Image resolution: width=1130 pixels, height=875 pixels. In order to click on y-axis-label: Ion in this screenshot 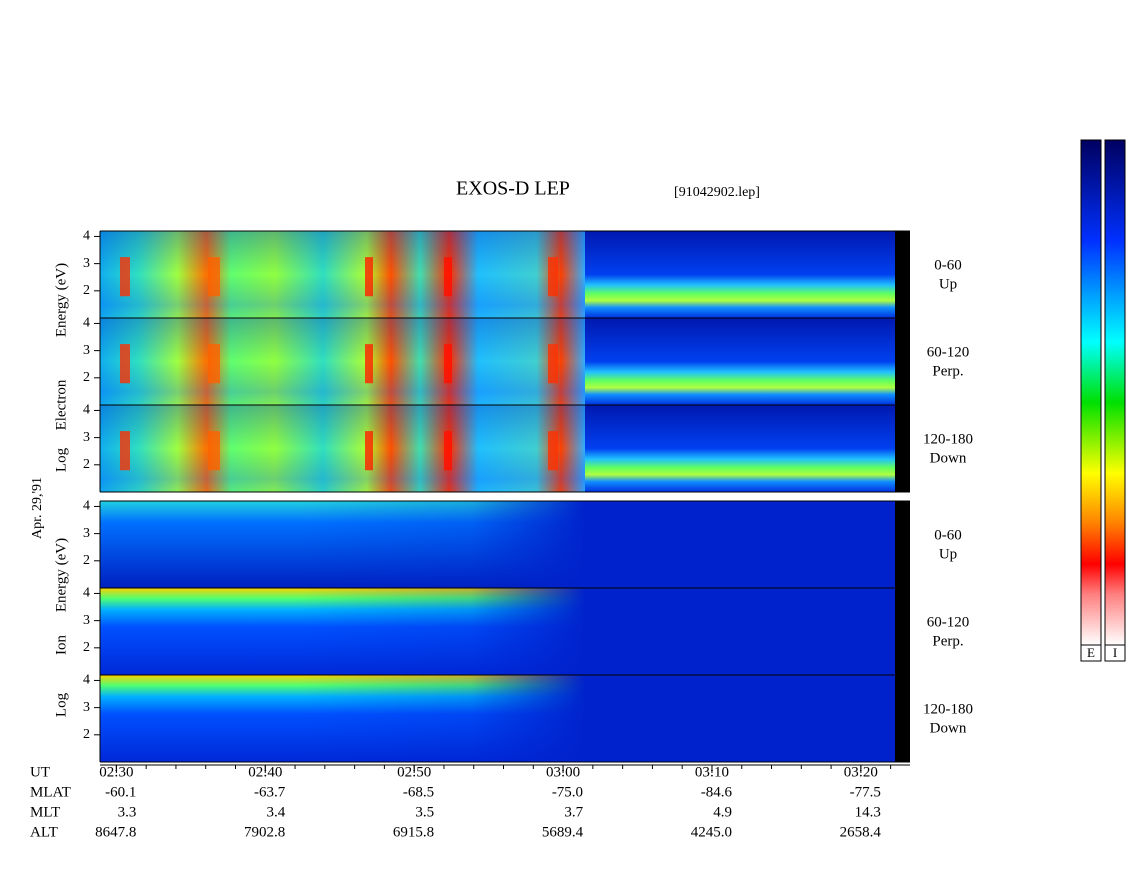, I will do `click(61, 645)`.